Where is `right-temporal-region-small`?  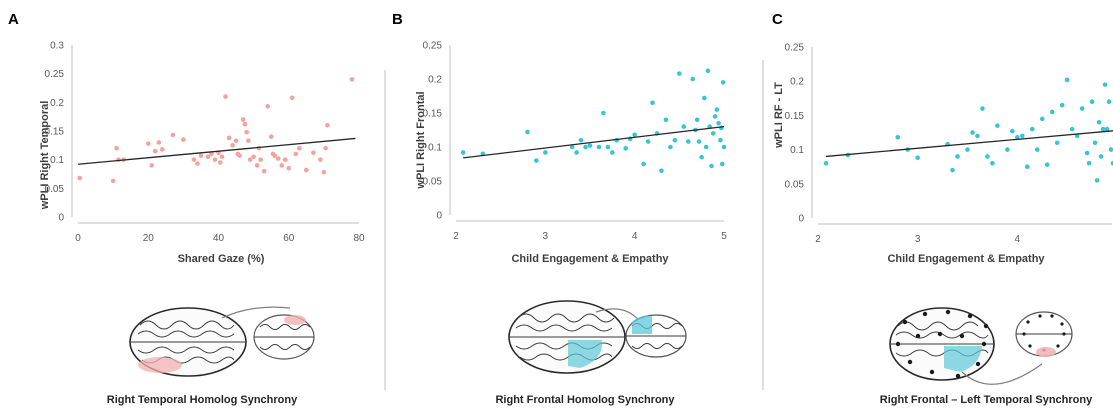 right-temporal-region-small is located at coordinates (295, 320).